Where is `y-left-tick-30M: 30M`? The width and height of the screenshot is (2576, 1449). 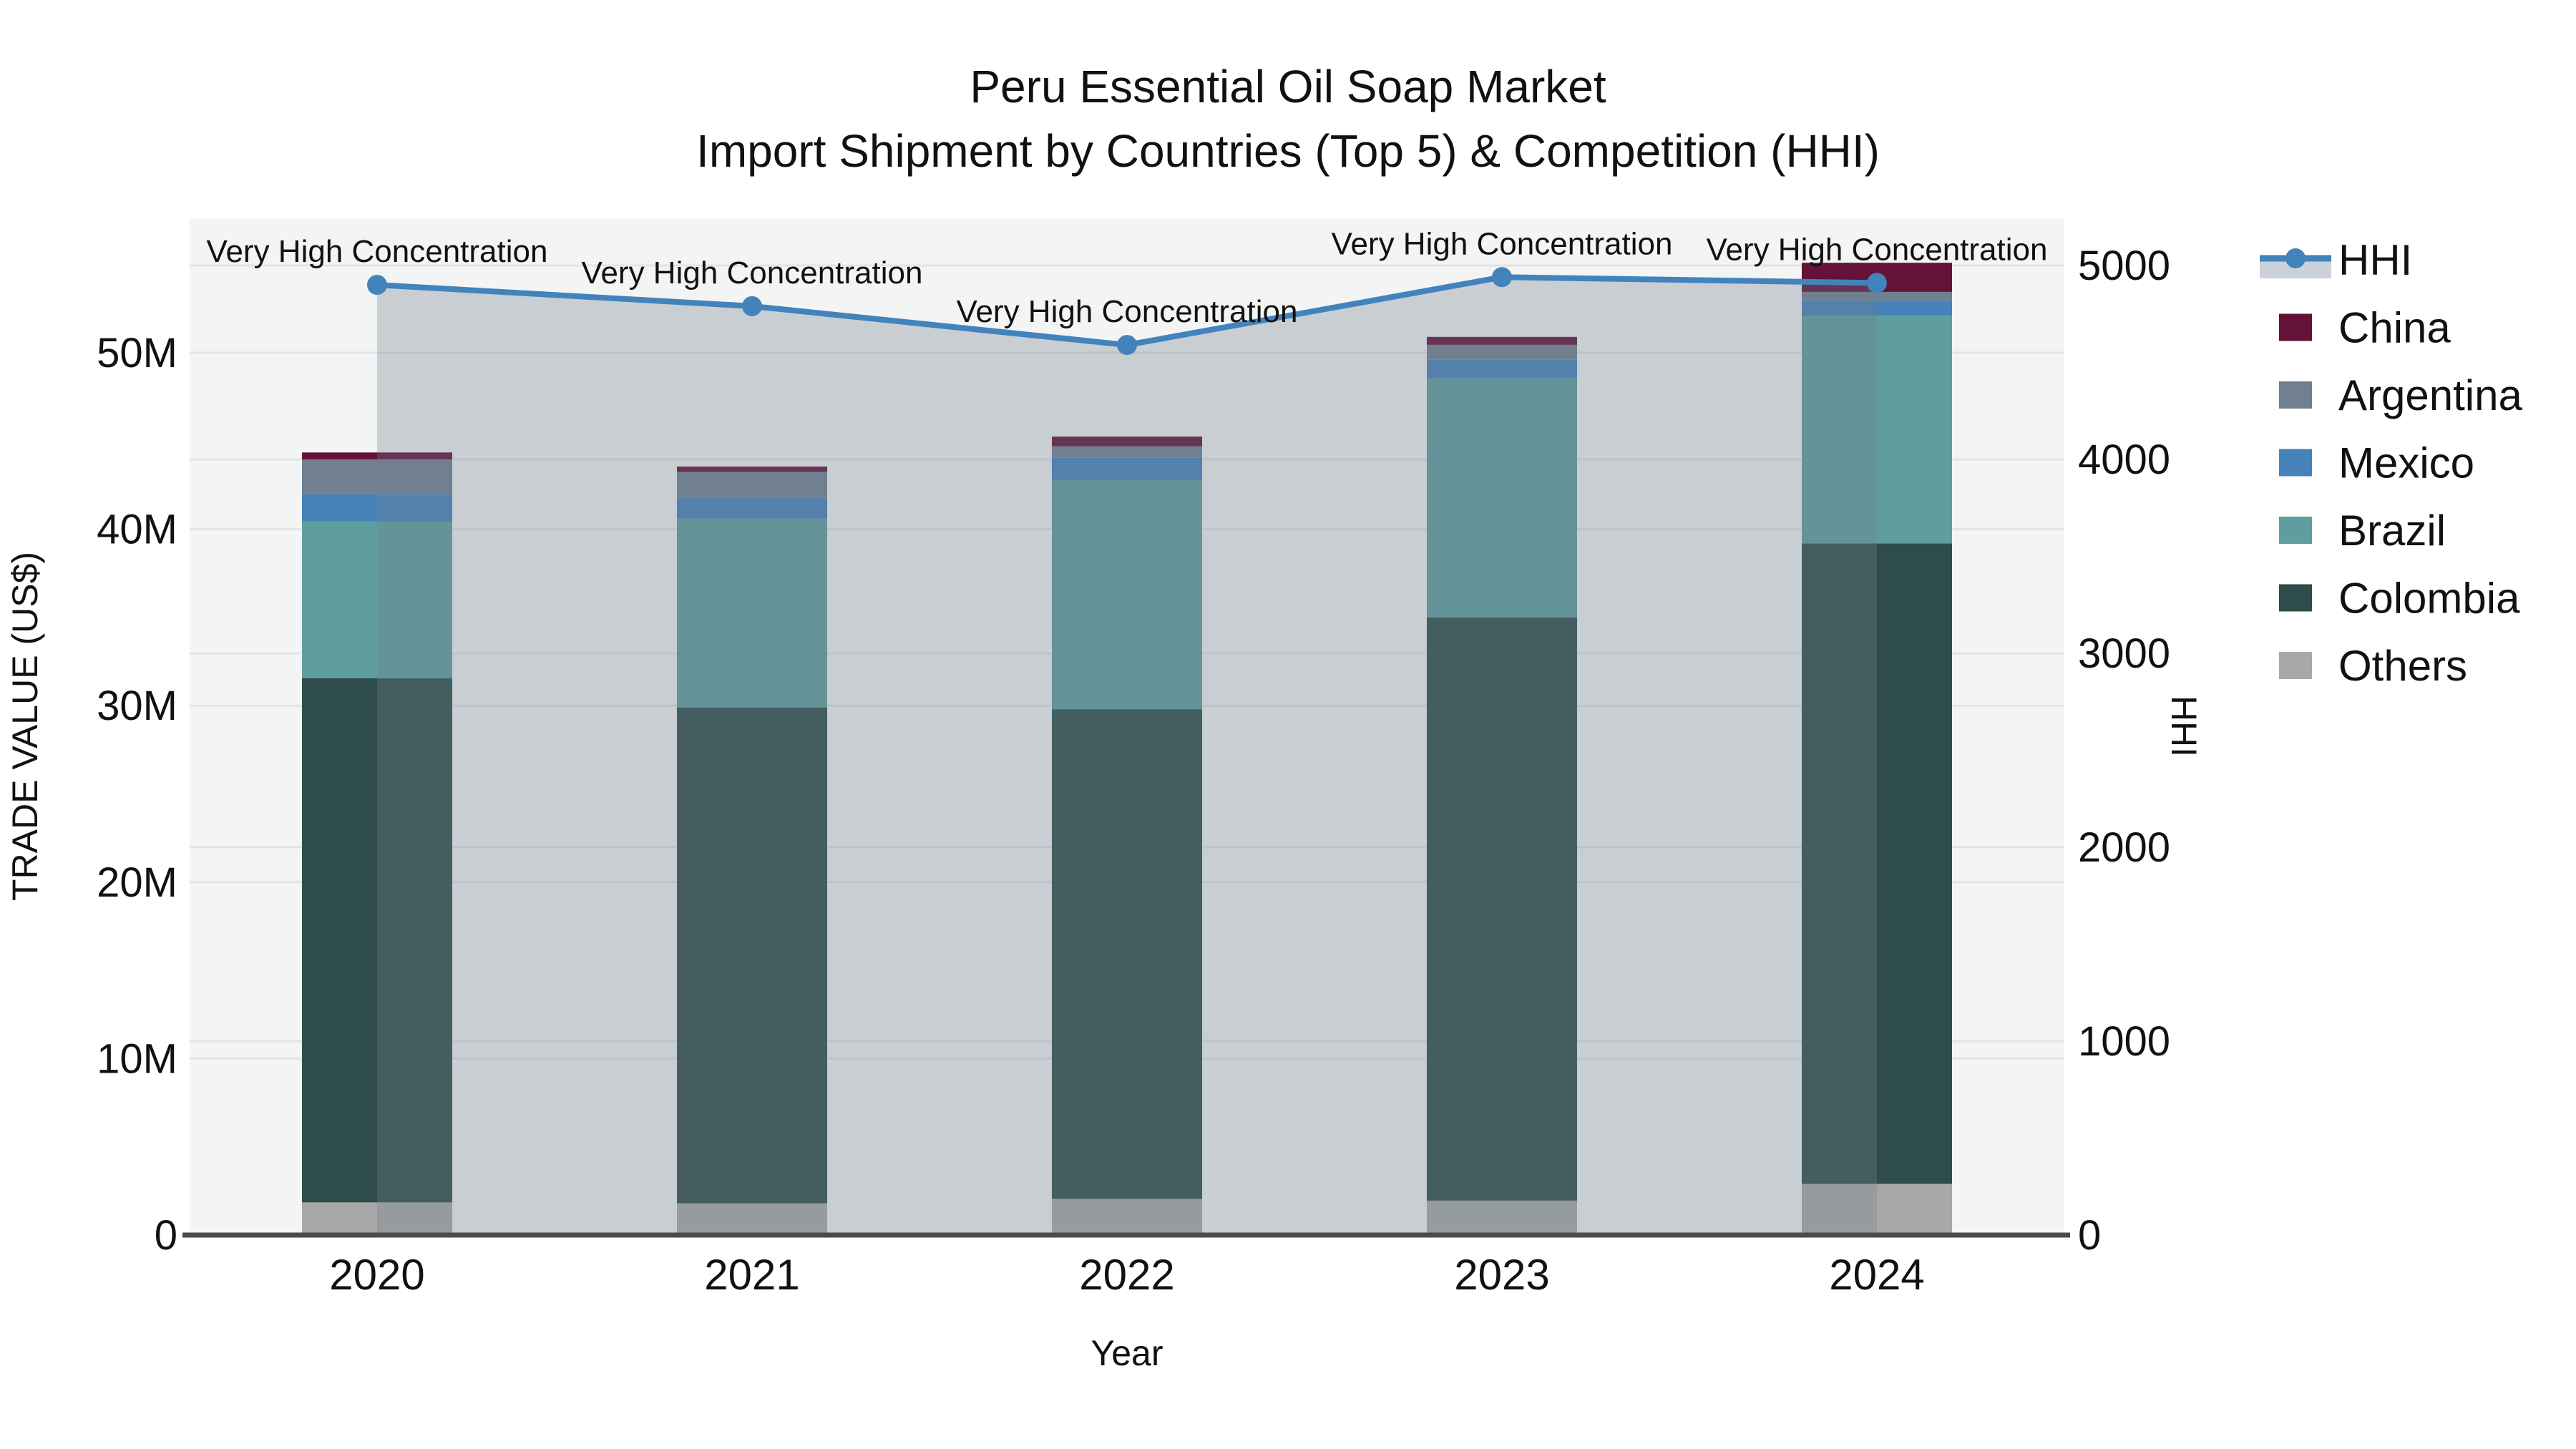 y-left-tick-30M: 30M is located at coordinates (137, 706).